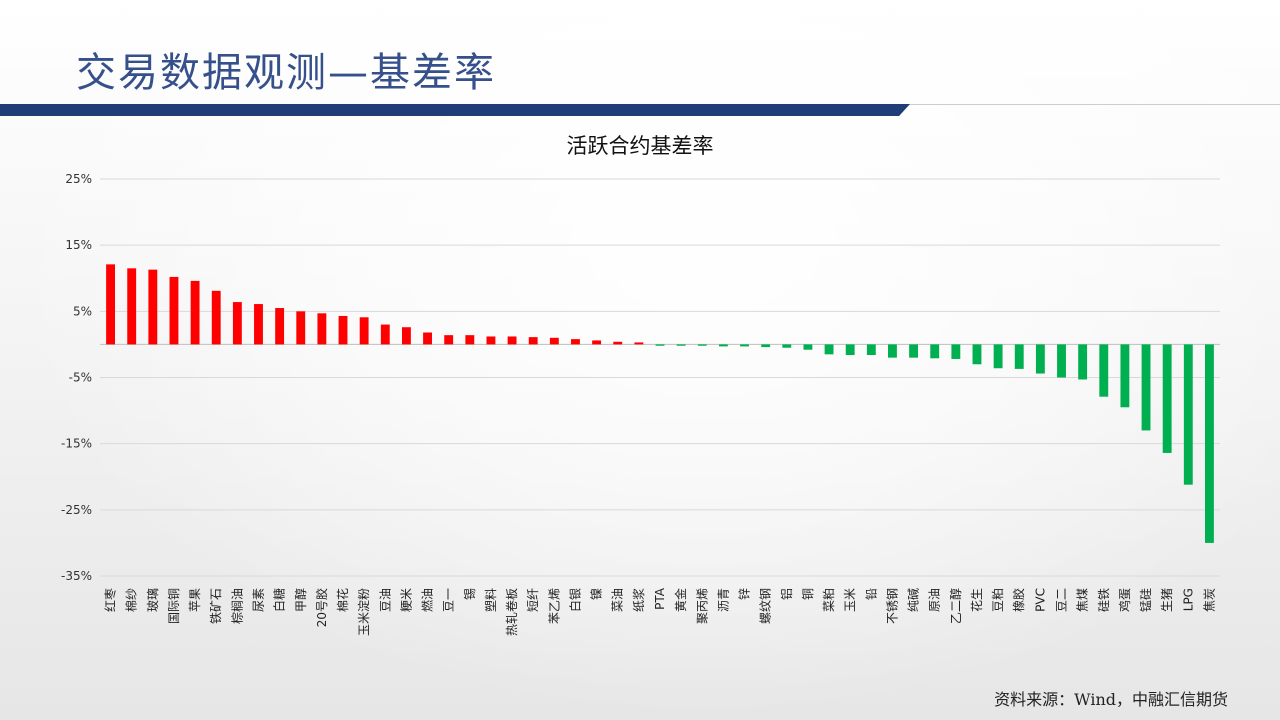 The image size is (1280, 720). I want to click on y-tick-label: -15%, so click(76, 444).